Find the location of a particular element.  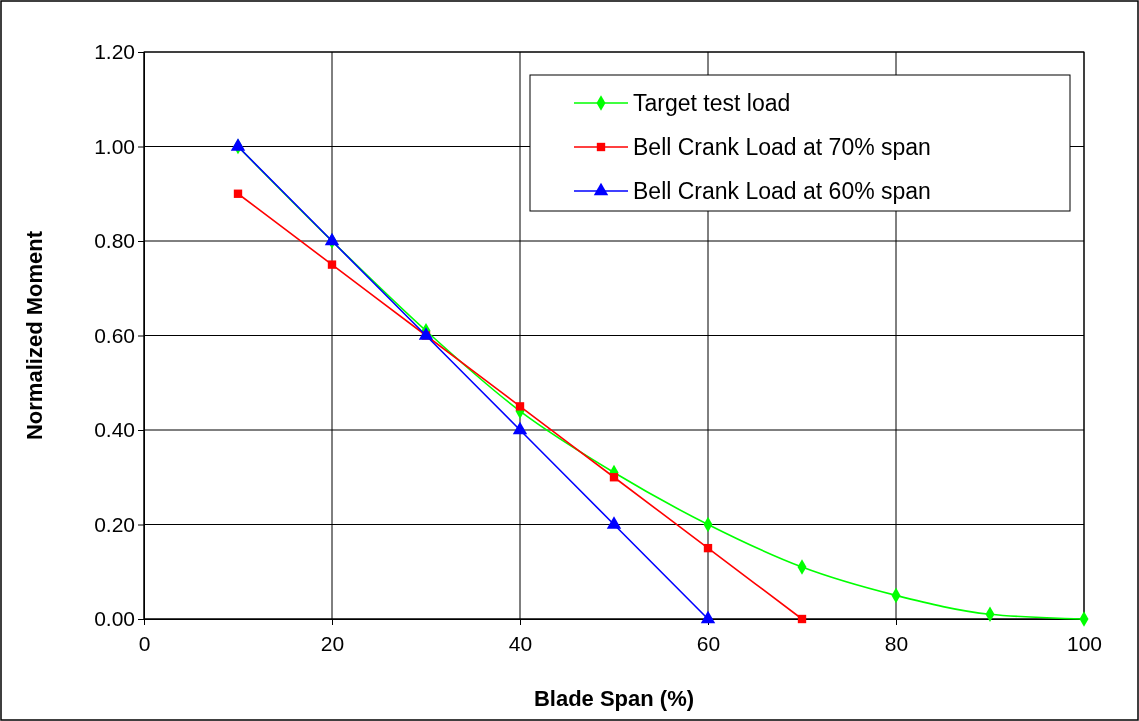

x-axis-title: Blade Span (%) is located at coordinates (614, 698).